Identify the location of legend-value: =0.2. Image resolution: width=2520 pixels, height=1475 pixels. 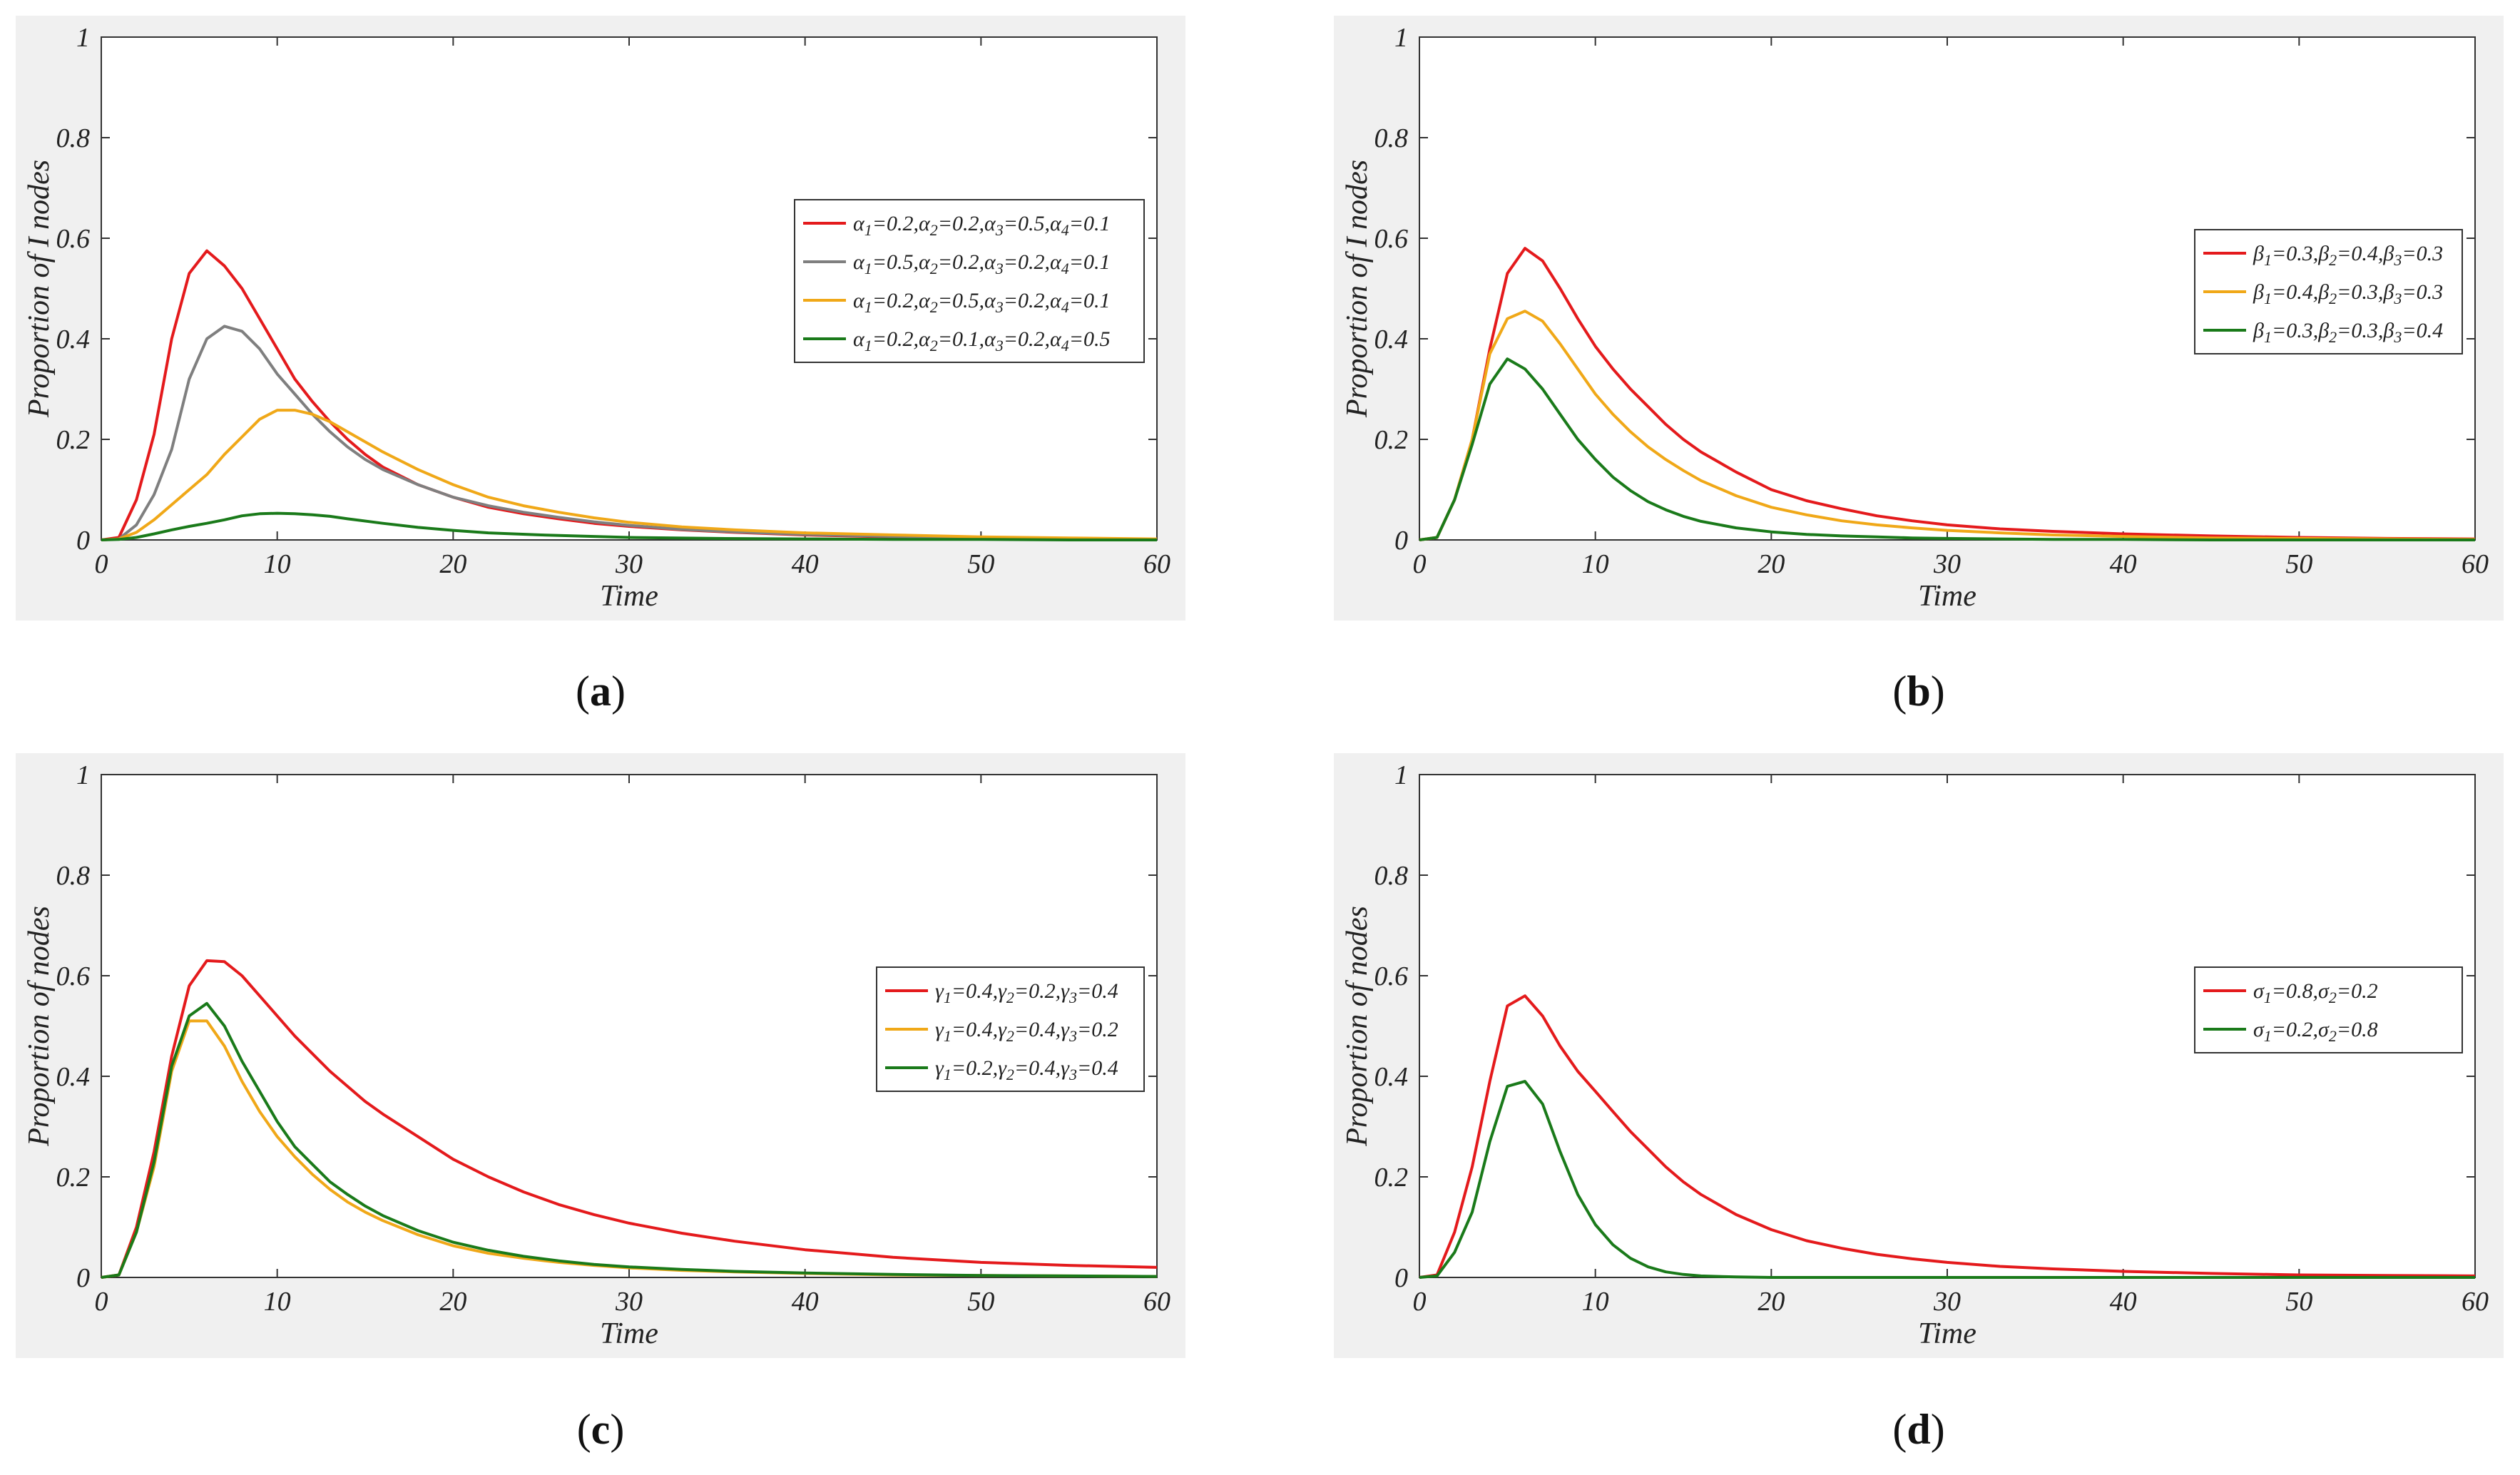
(2357, 991).